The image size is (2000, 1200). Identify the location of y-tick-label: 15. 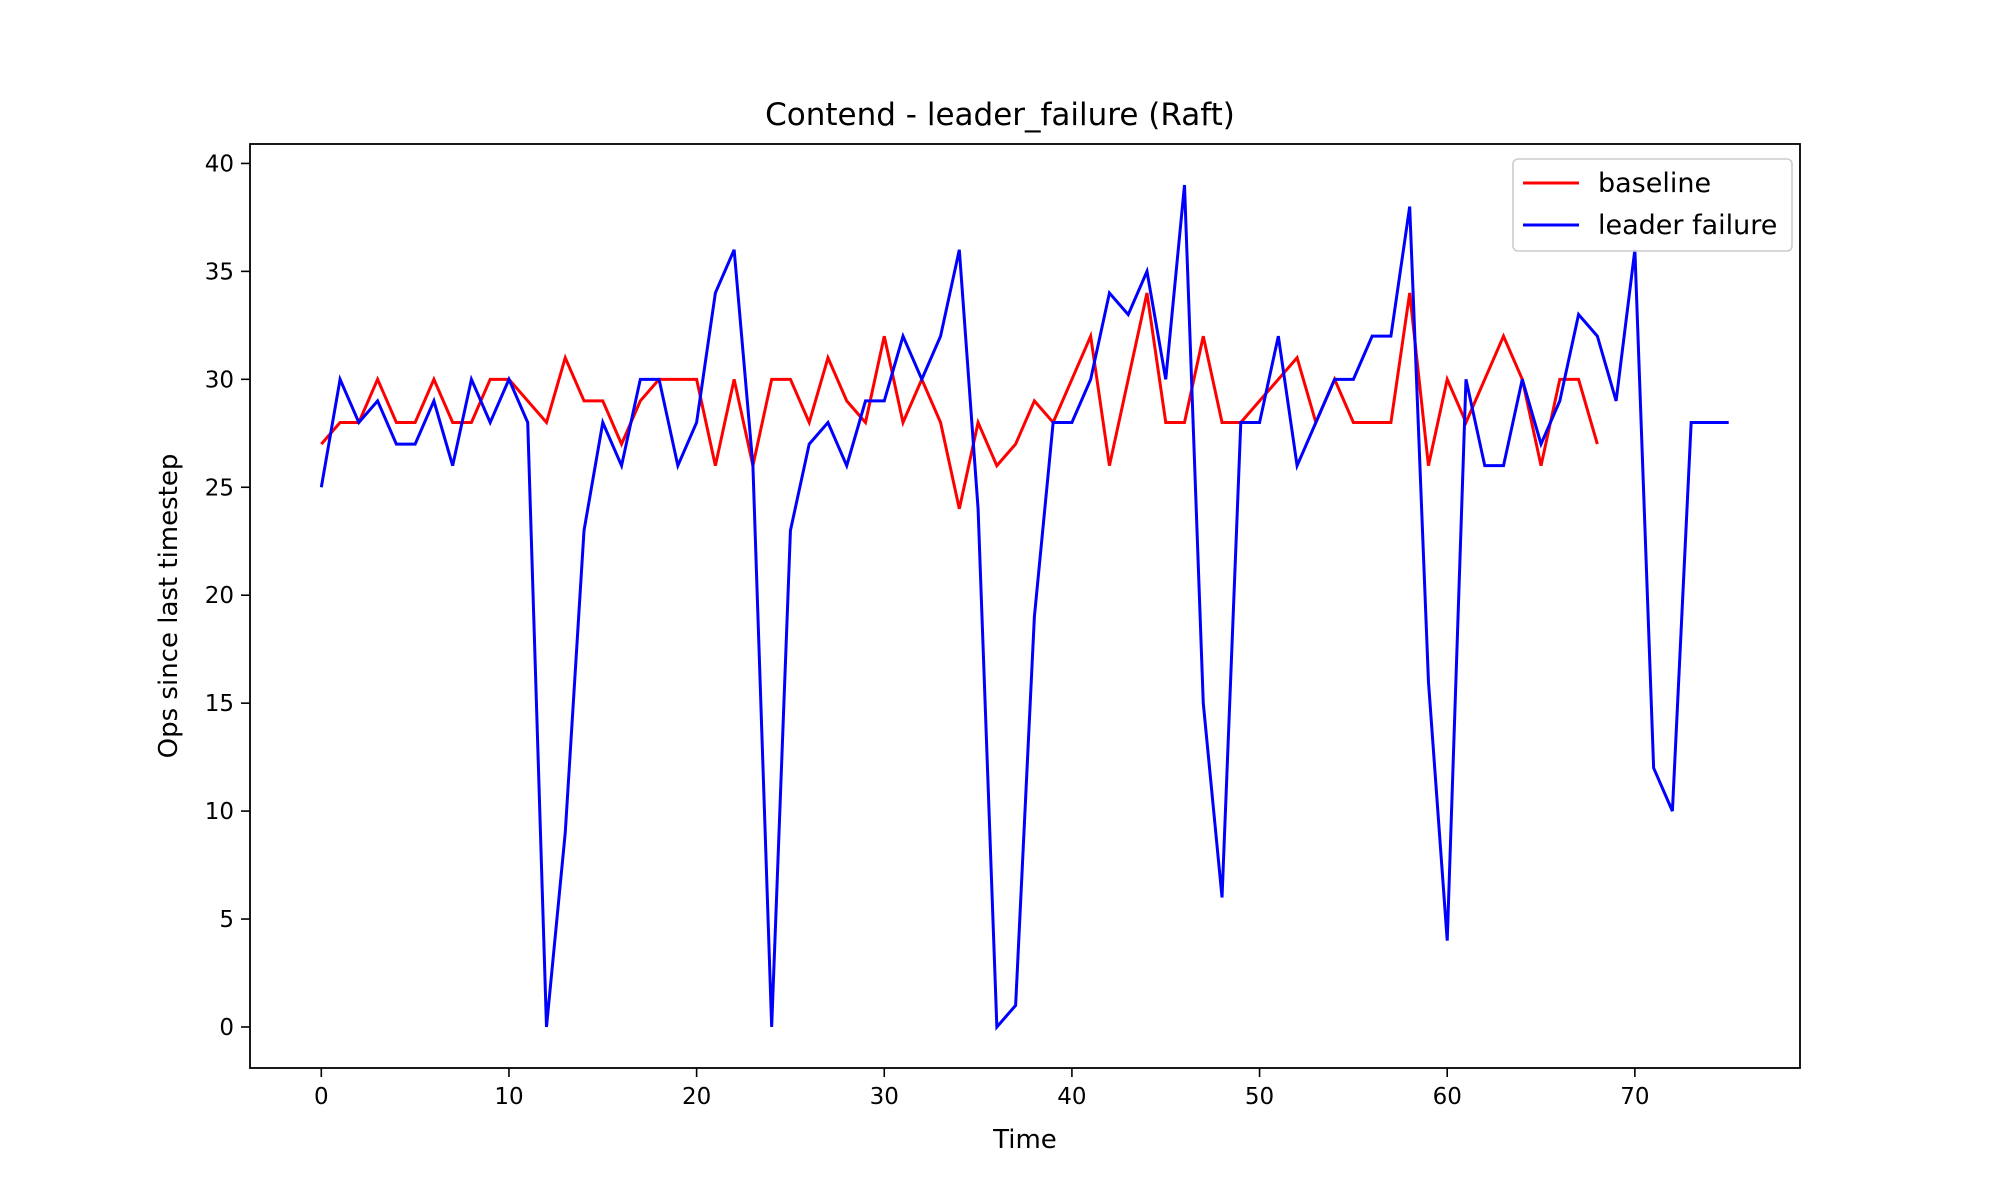
(219, 704).